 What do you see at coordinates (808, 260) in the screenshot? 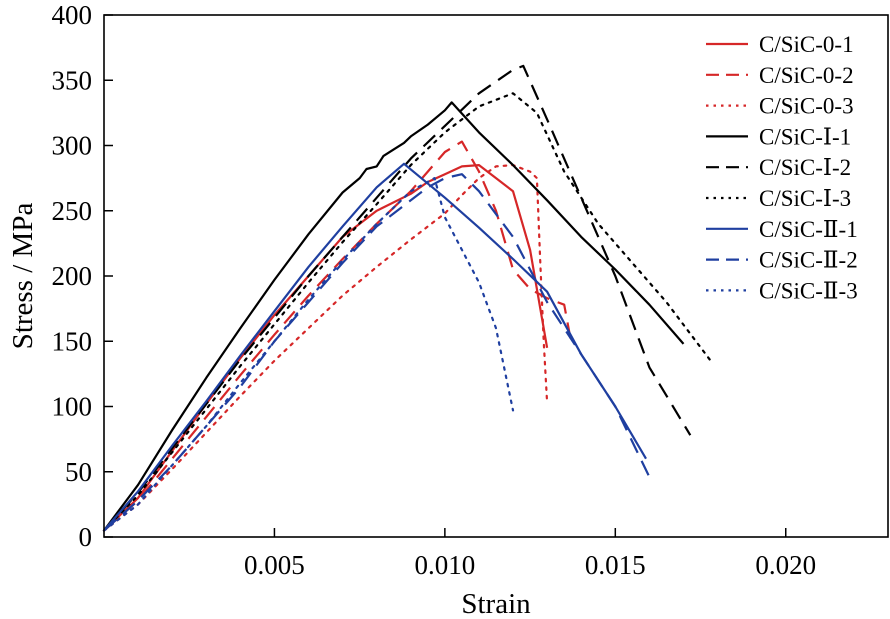
I see `legend-label: C/SiC-Ⅱ-2` at bounding box center [808, 260].